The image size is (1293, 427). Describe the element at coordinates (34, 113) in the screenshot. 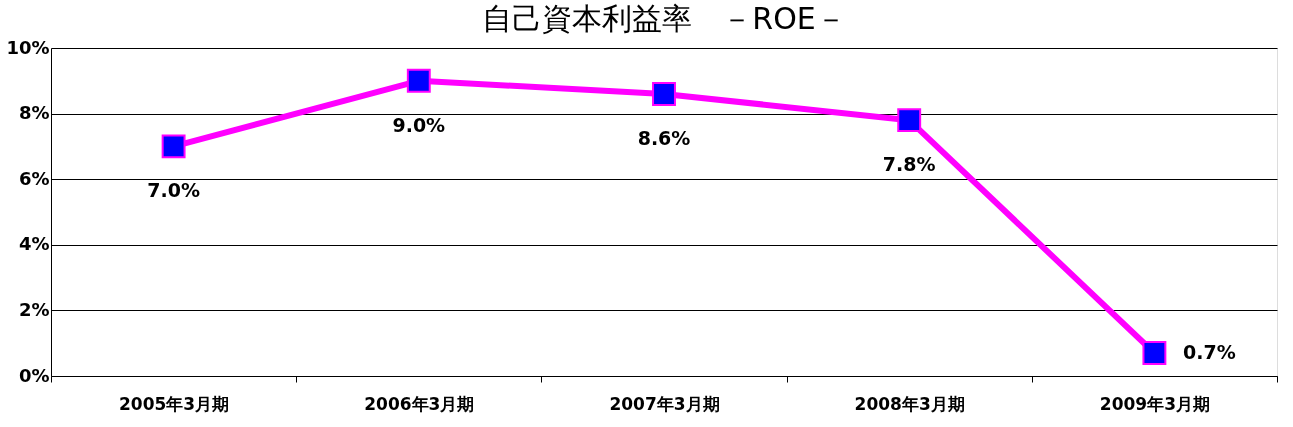

I see `y-tick-label: 8%` at that location.